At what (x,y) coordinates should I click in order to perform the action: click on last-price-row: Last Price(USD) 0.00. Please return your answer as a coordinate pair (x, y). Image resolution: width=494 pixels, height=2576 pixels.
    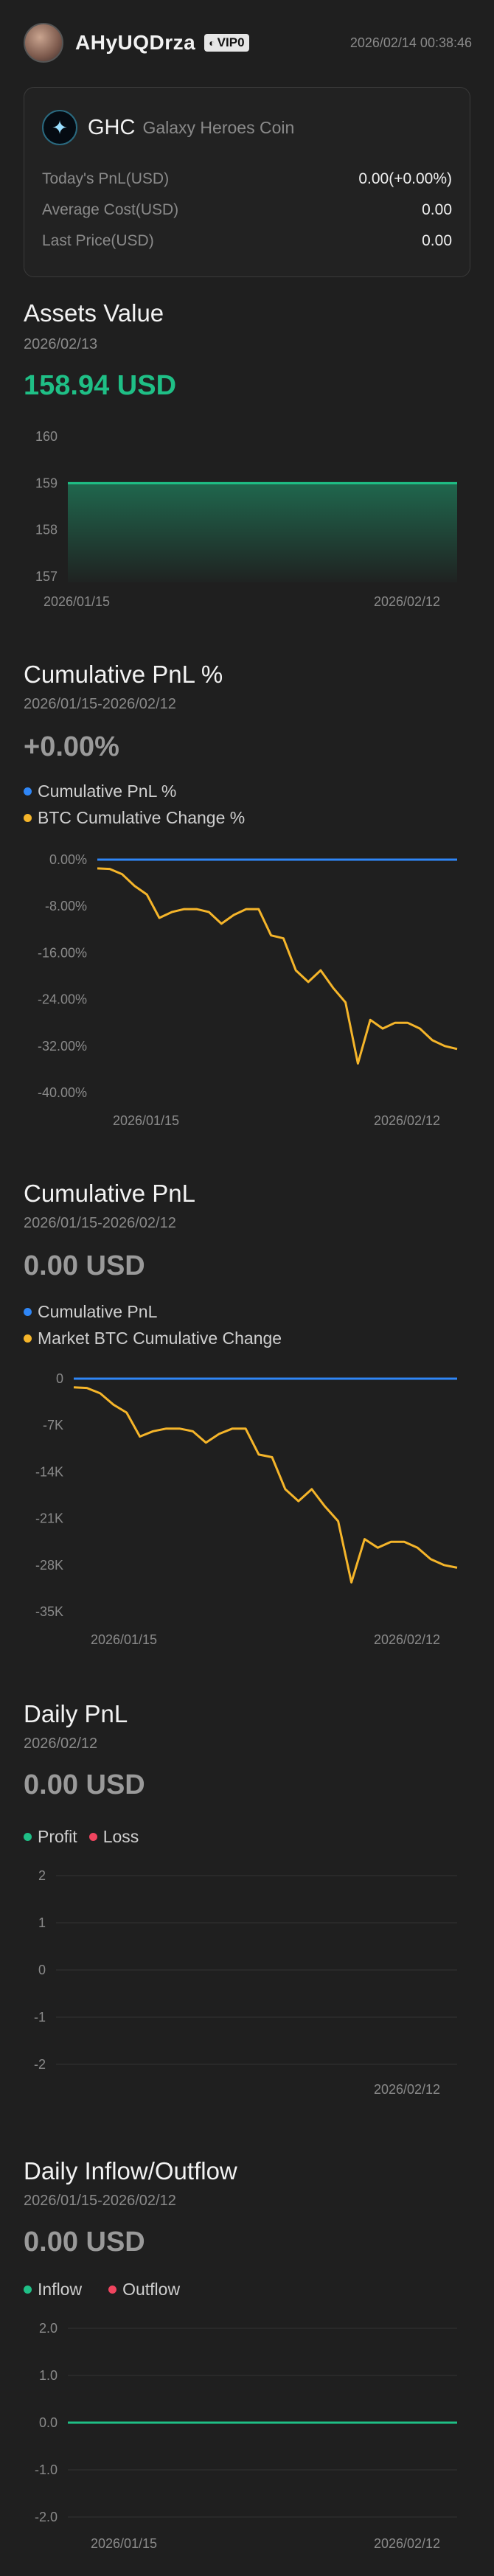
    Looking at the image, I should click on (247, 241).